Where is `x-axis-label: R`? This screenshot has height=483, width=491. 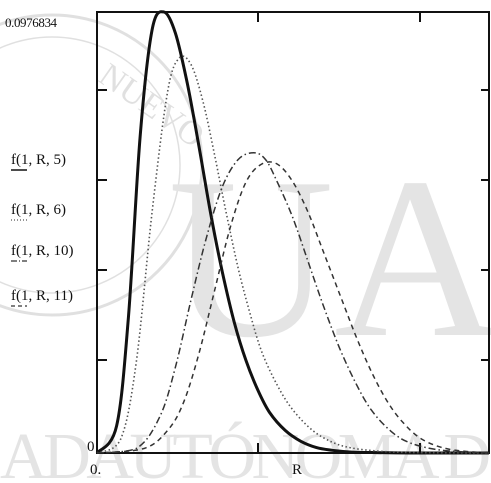 x-axis-label: R is located at coordinates (297, 470).